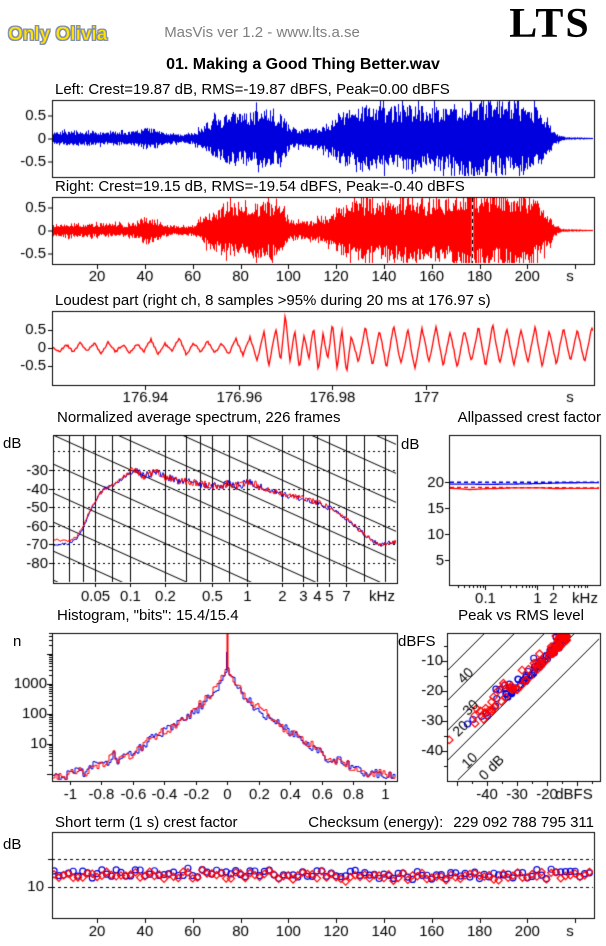  I want to click on allpassed-title: Allpassed crest factor, so click(529, 417).